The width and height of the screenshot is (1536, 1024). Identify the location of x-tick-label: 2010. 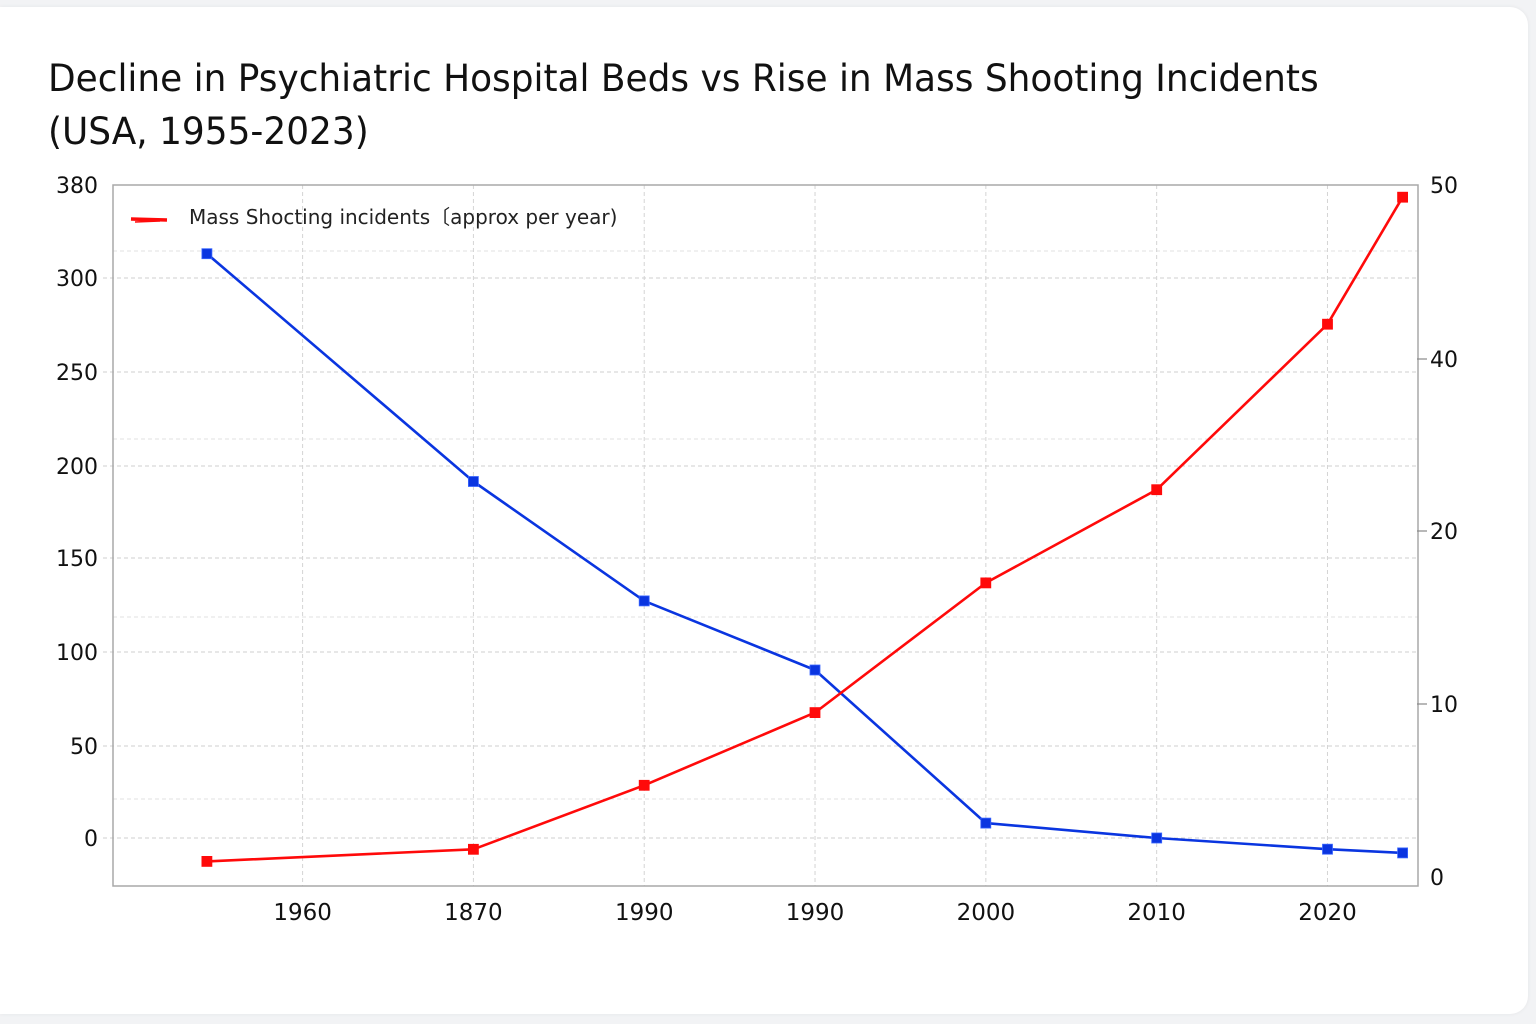
(1156, 913).